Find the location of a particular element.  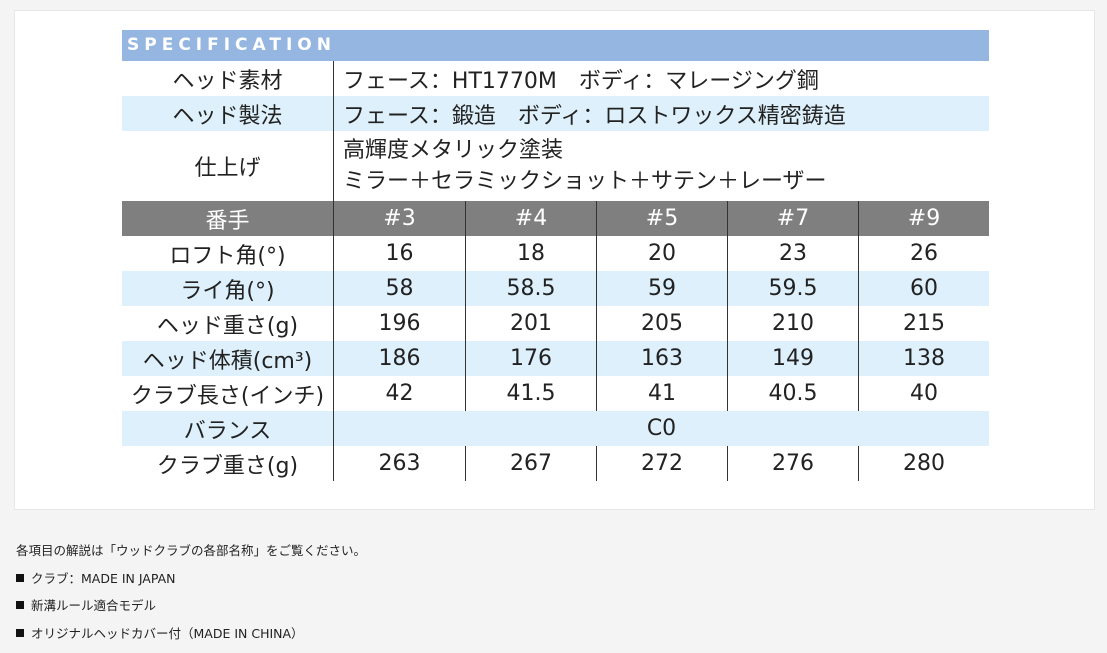

table-cell: 205 is located at coordinates (661, 323).